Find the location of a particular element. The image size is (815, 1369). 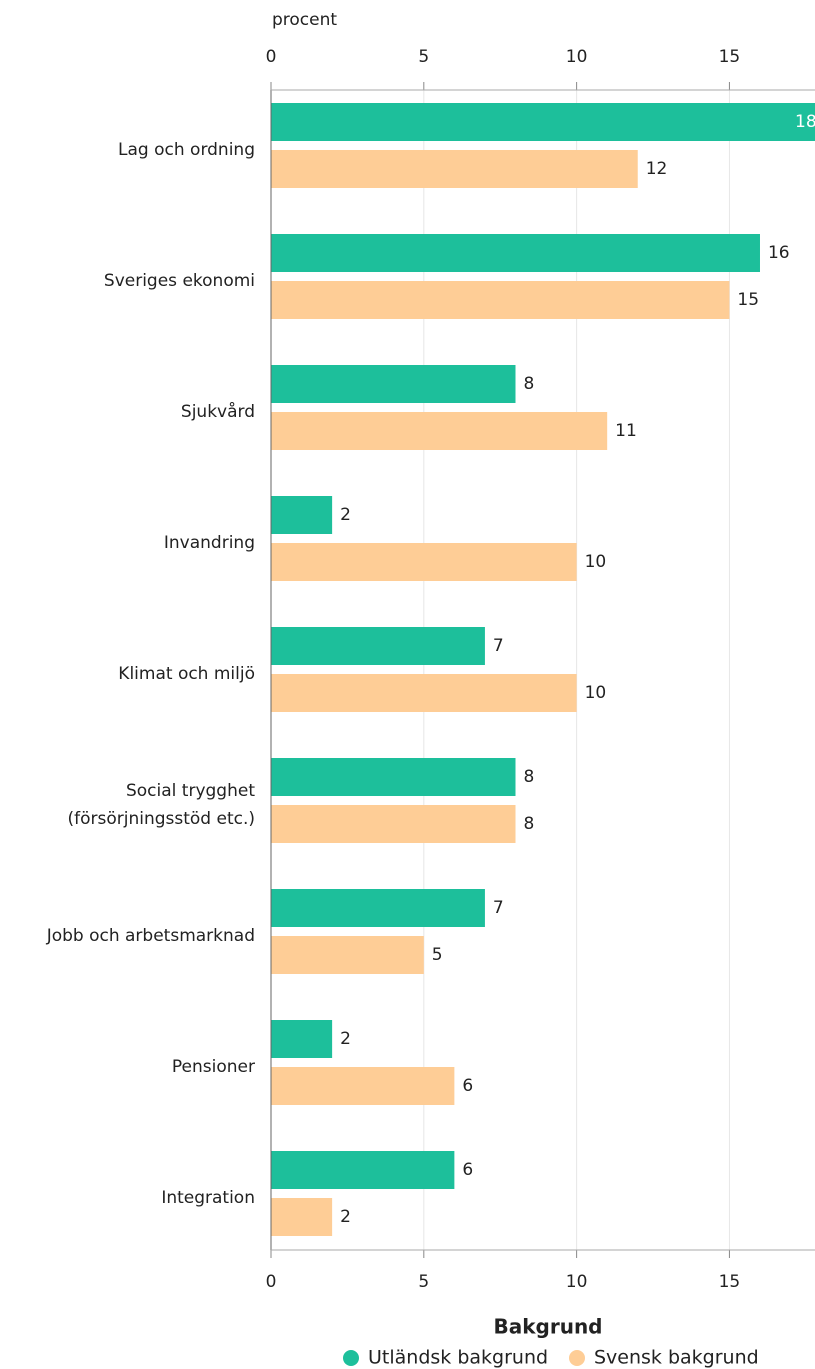

data-label: 5 is located at coordinates (437, 955).